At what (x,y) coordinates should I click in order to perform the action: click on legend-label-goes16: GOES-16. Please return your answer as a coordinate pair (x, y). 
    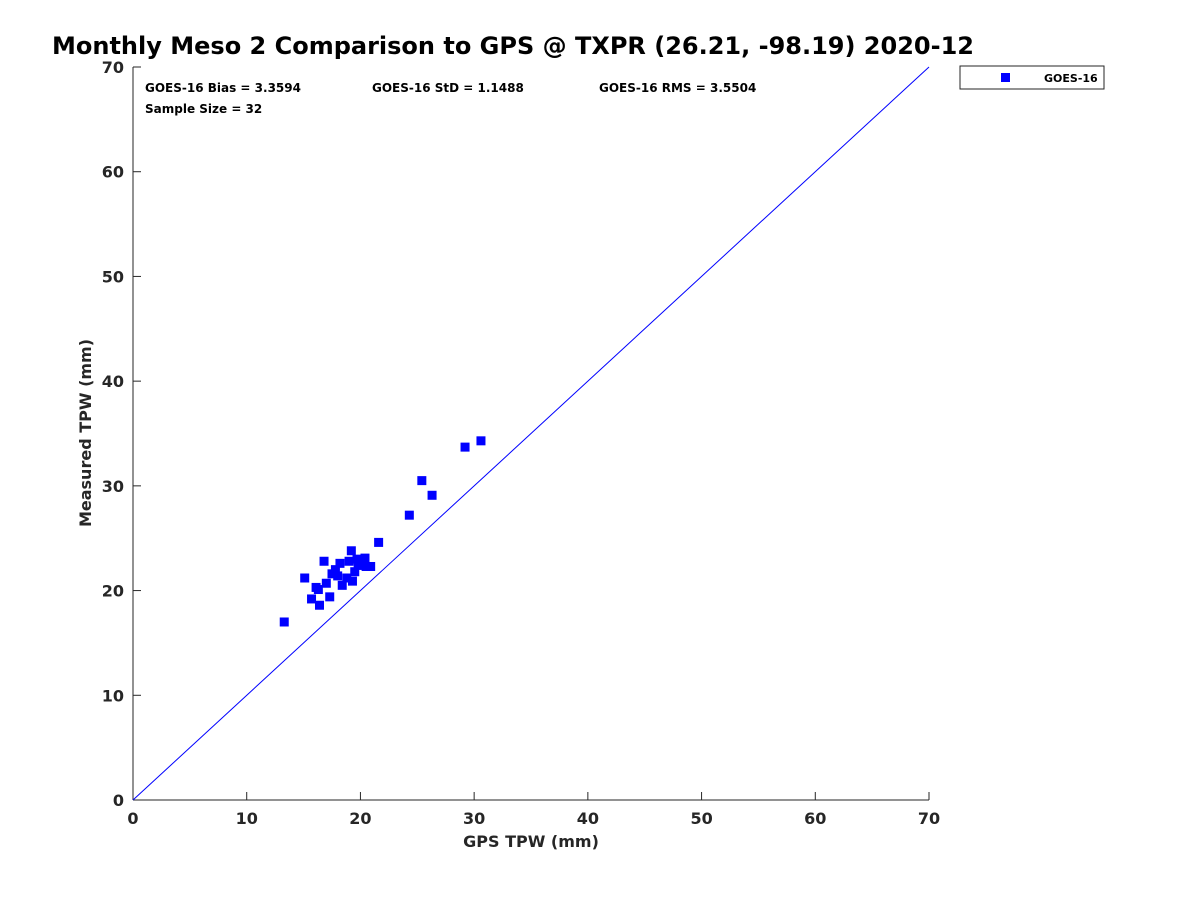
    Looking at the image, I should click on (1071, 78).